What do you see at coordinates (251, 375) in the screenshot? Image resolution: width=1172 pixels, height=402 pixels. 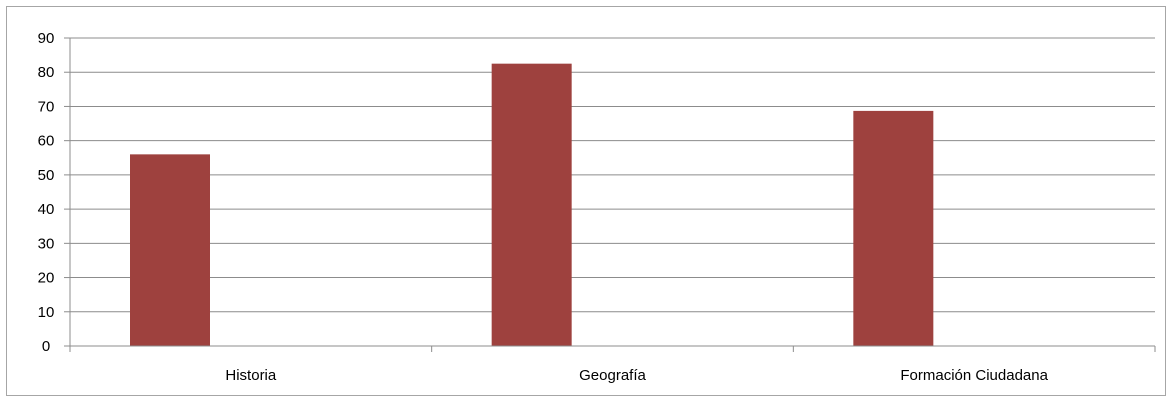 I see `x-tick-label: Historia` at bounding box center [251, 375].